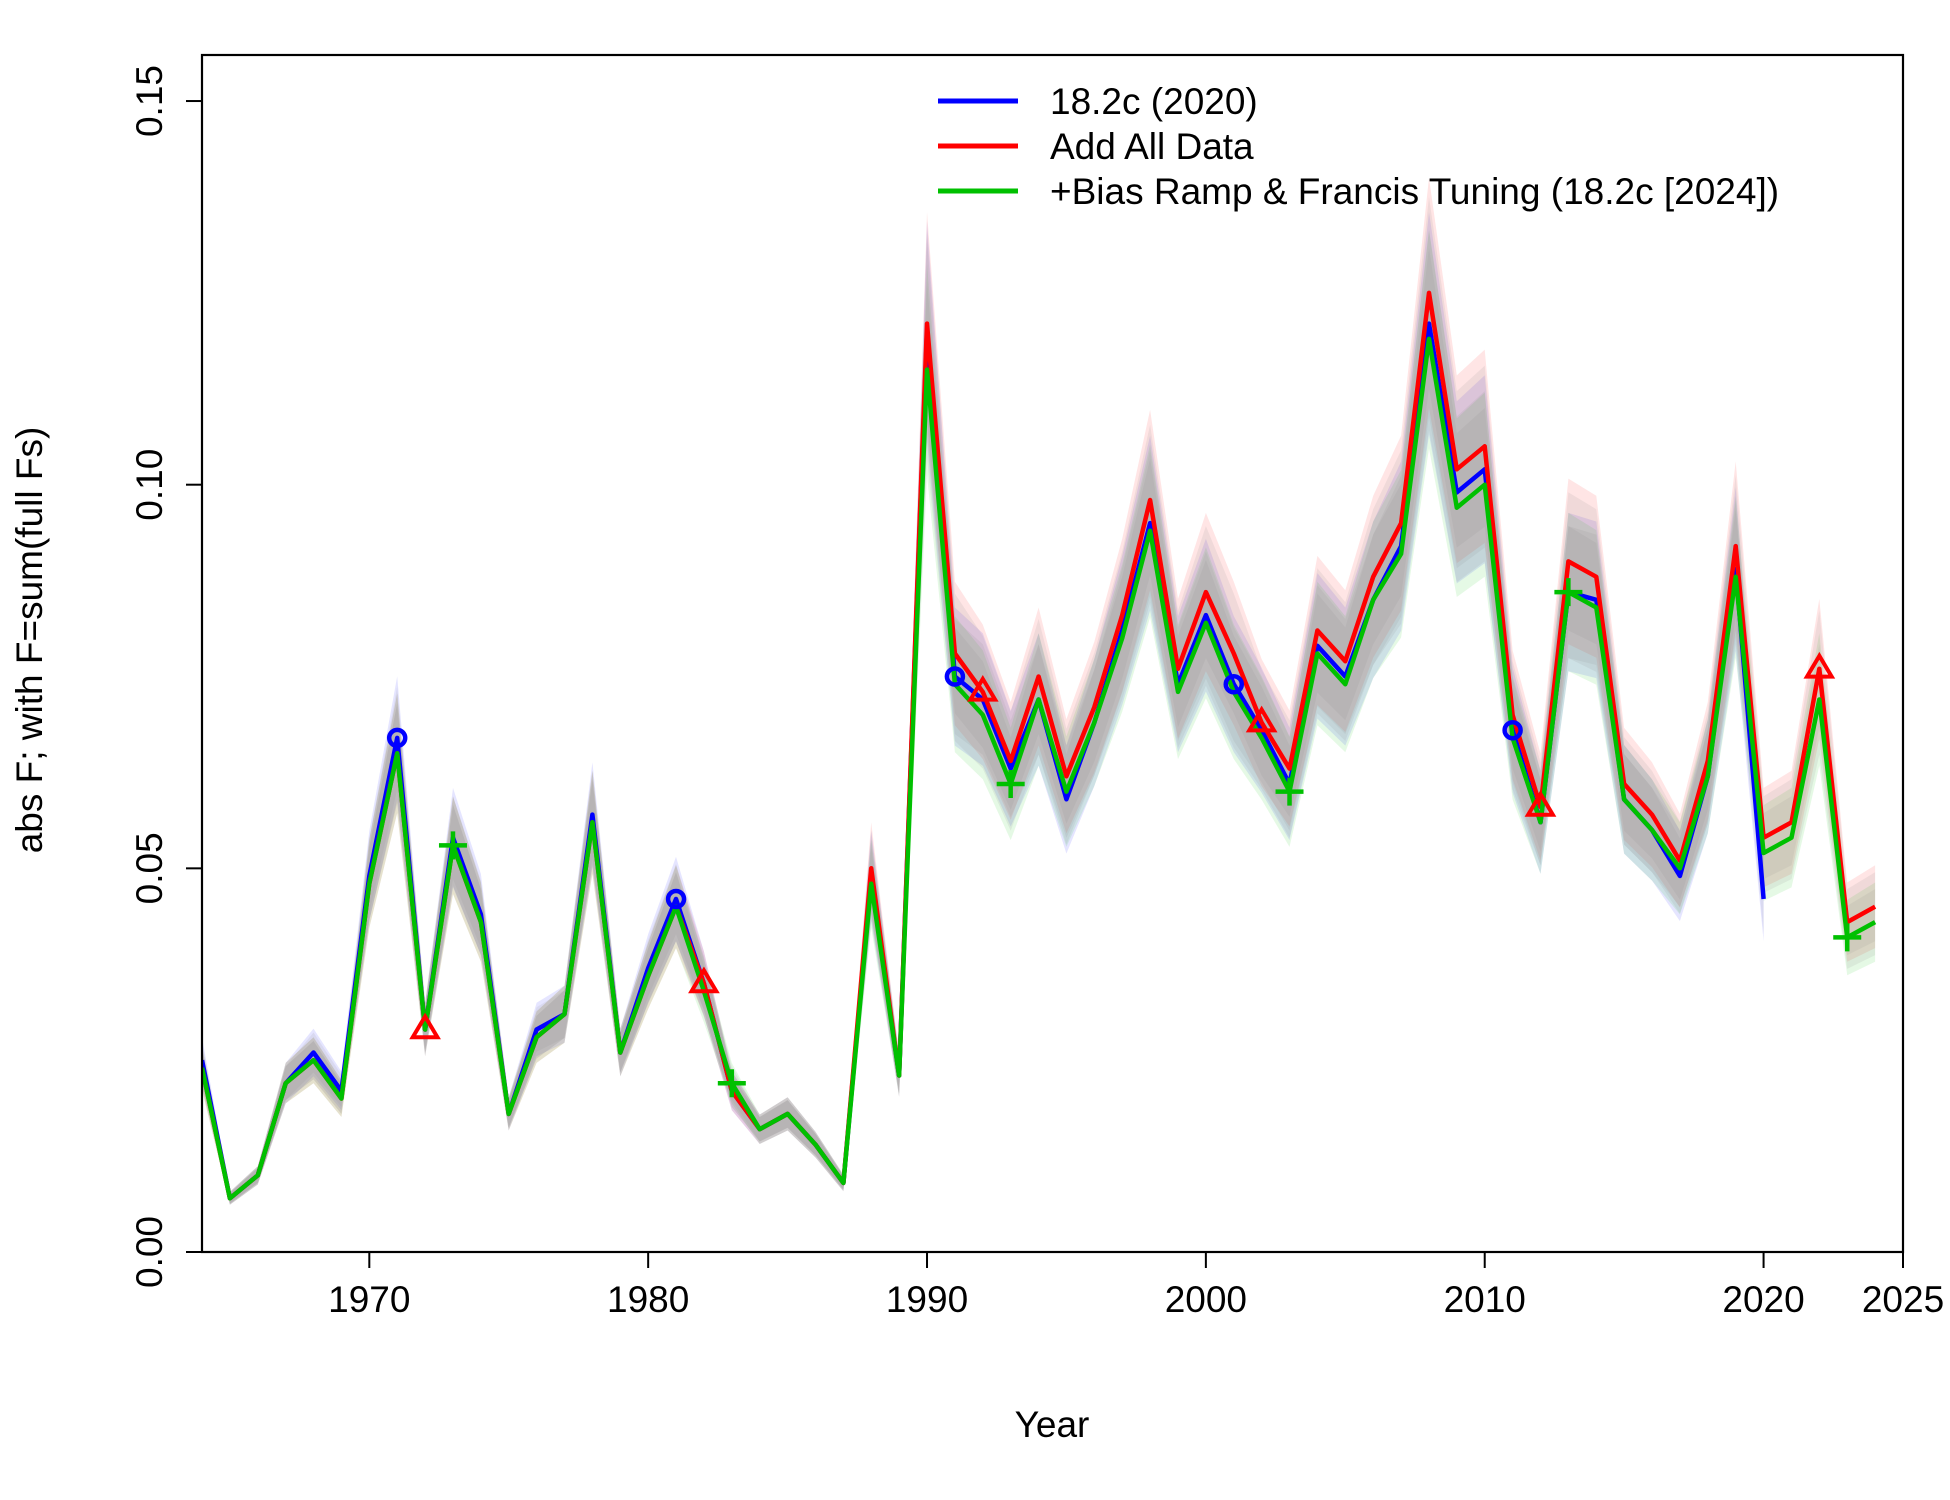 The width and height of the screenshot is (1950, 1500). I want to click on y-axis: 0.00 0.05 0.10 0.15, so click(165, 676).